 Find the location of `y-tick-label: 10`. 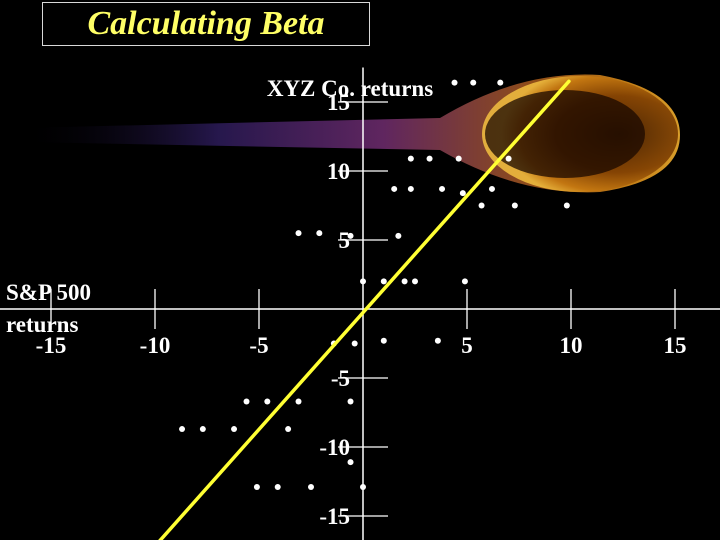

y-tick-label: 10 is located at coordinates (338, 171).